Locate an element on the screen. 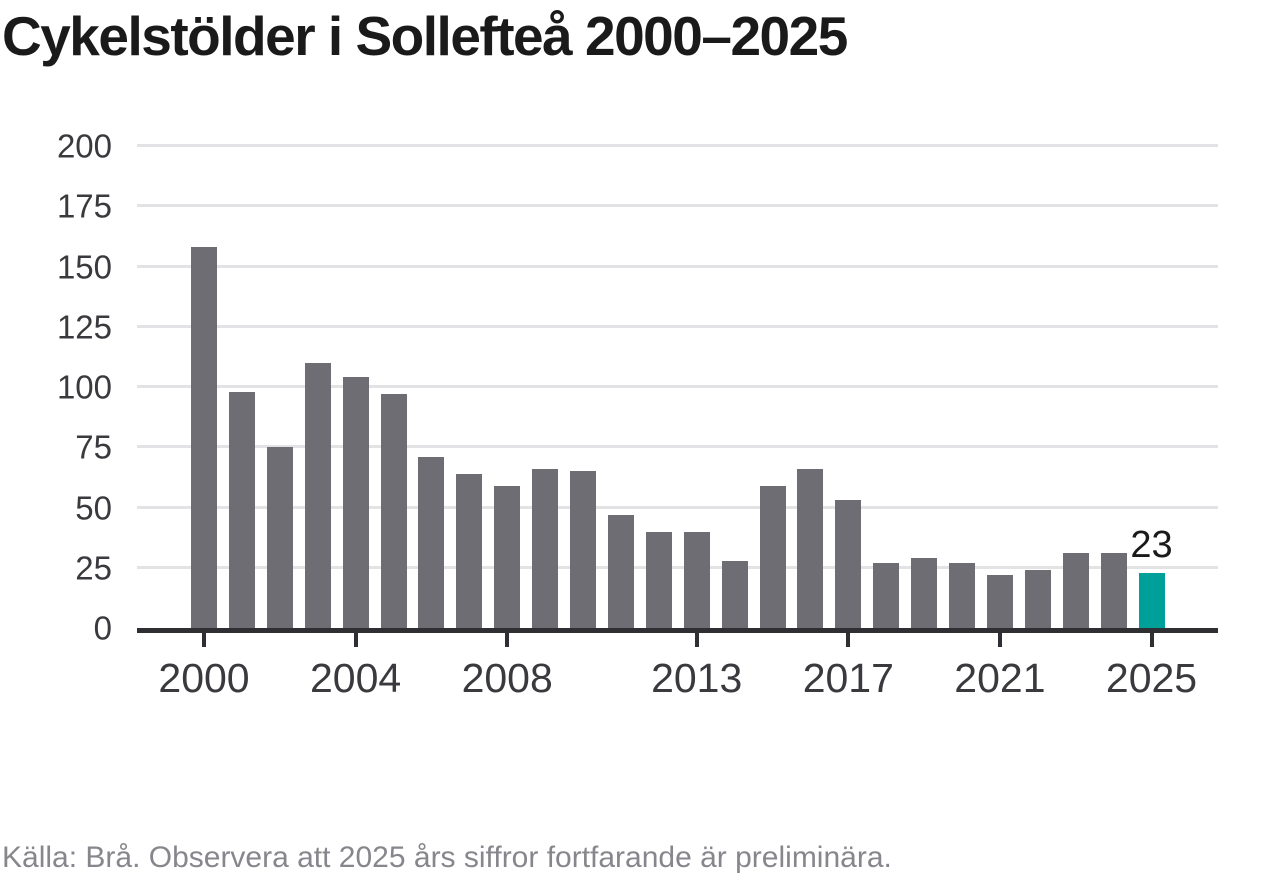 Image resolution: width=1262 pixels, height=879 pixels. y-axis: 0 25 50 75 100 125 150 175 200 is located at coordinates (56, 387).